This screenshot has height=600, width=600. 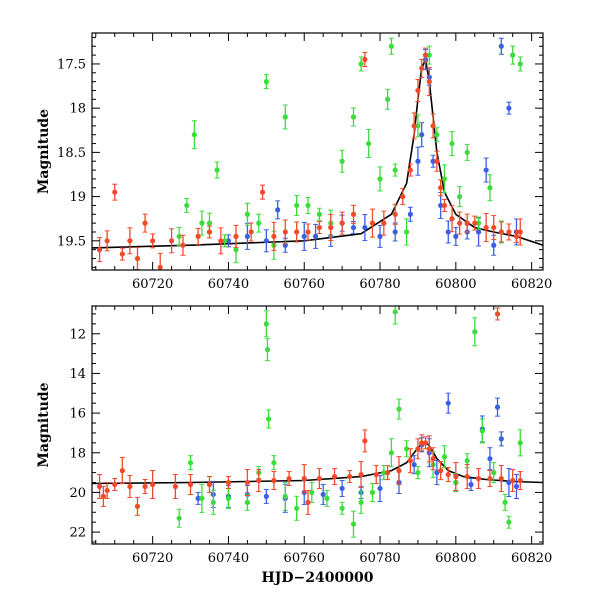 I want to click on y-tick-label: 16, so click(x=77, y=414).